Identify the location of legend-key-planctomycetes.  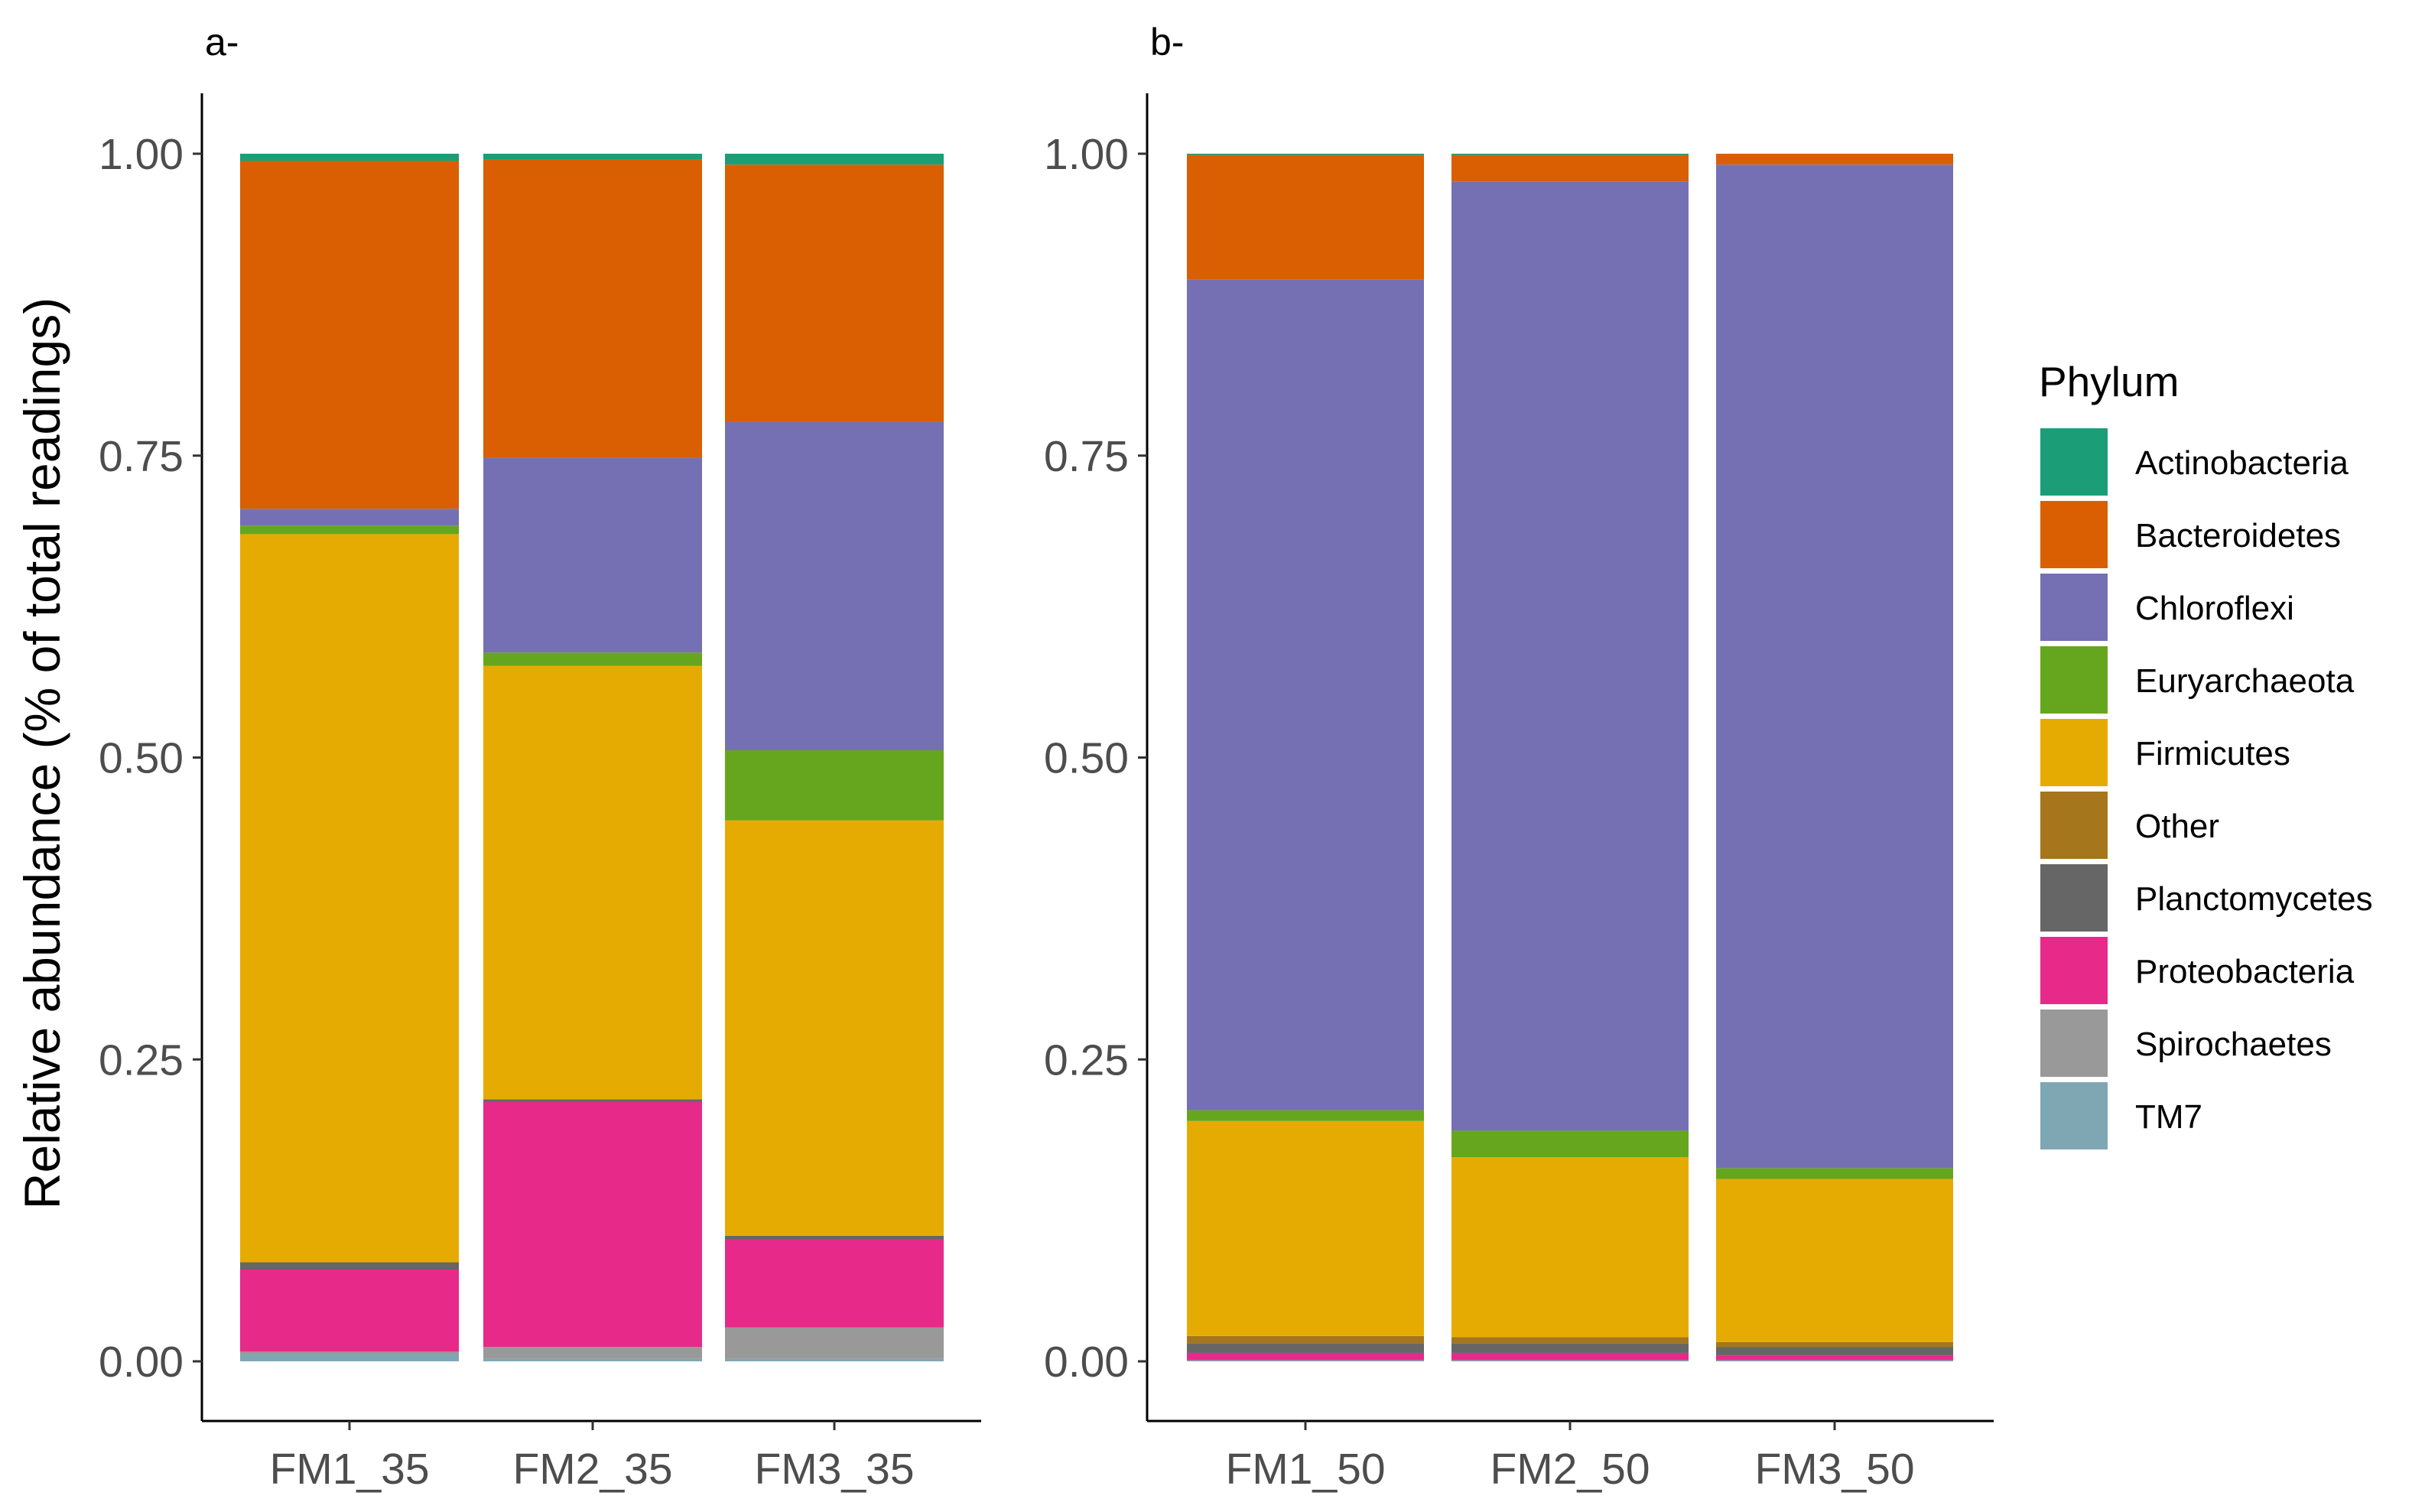
(2074, 898).